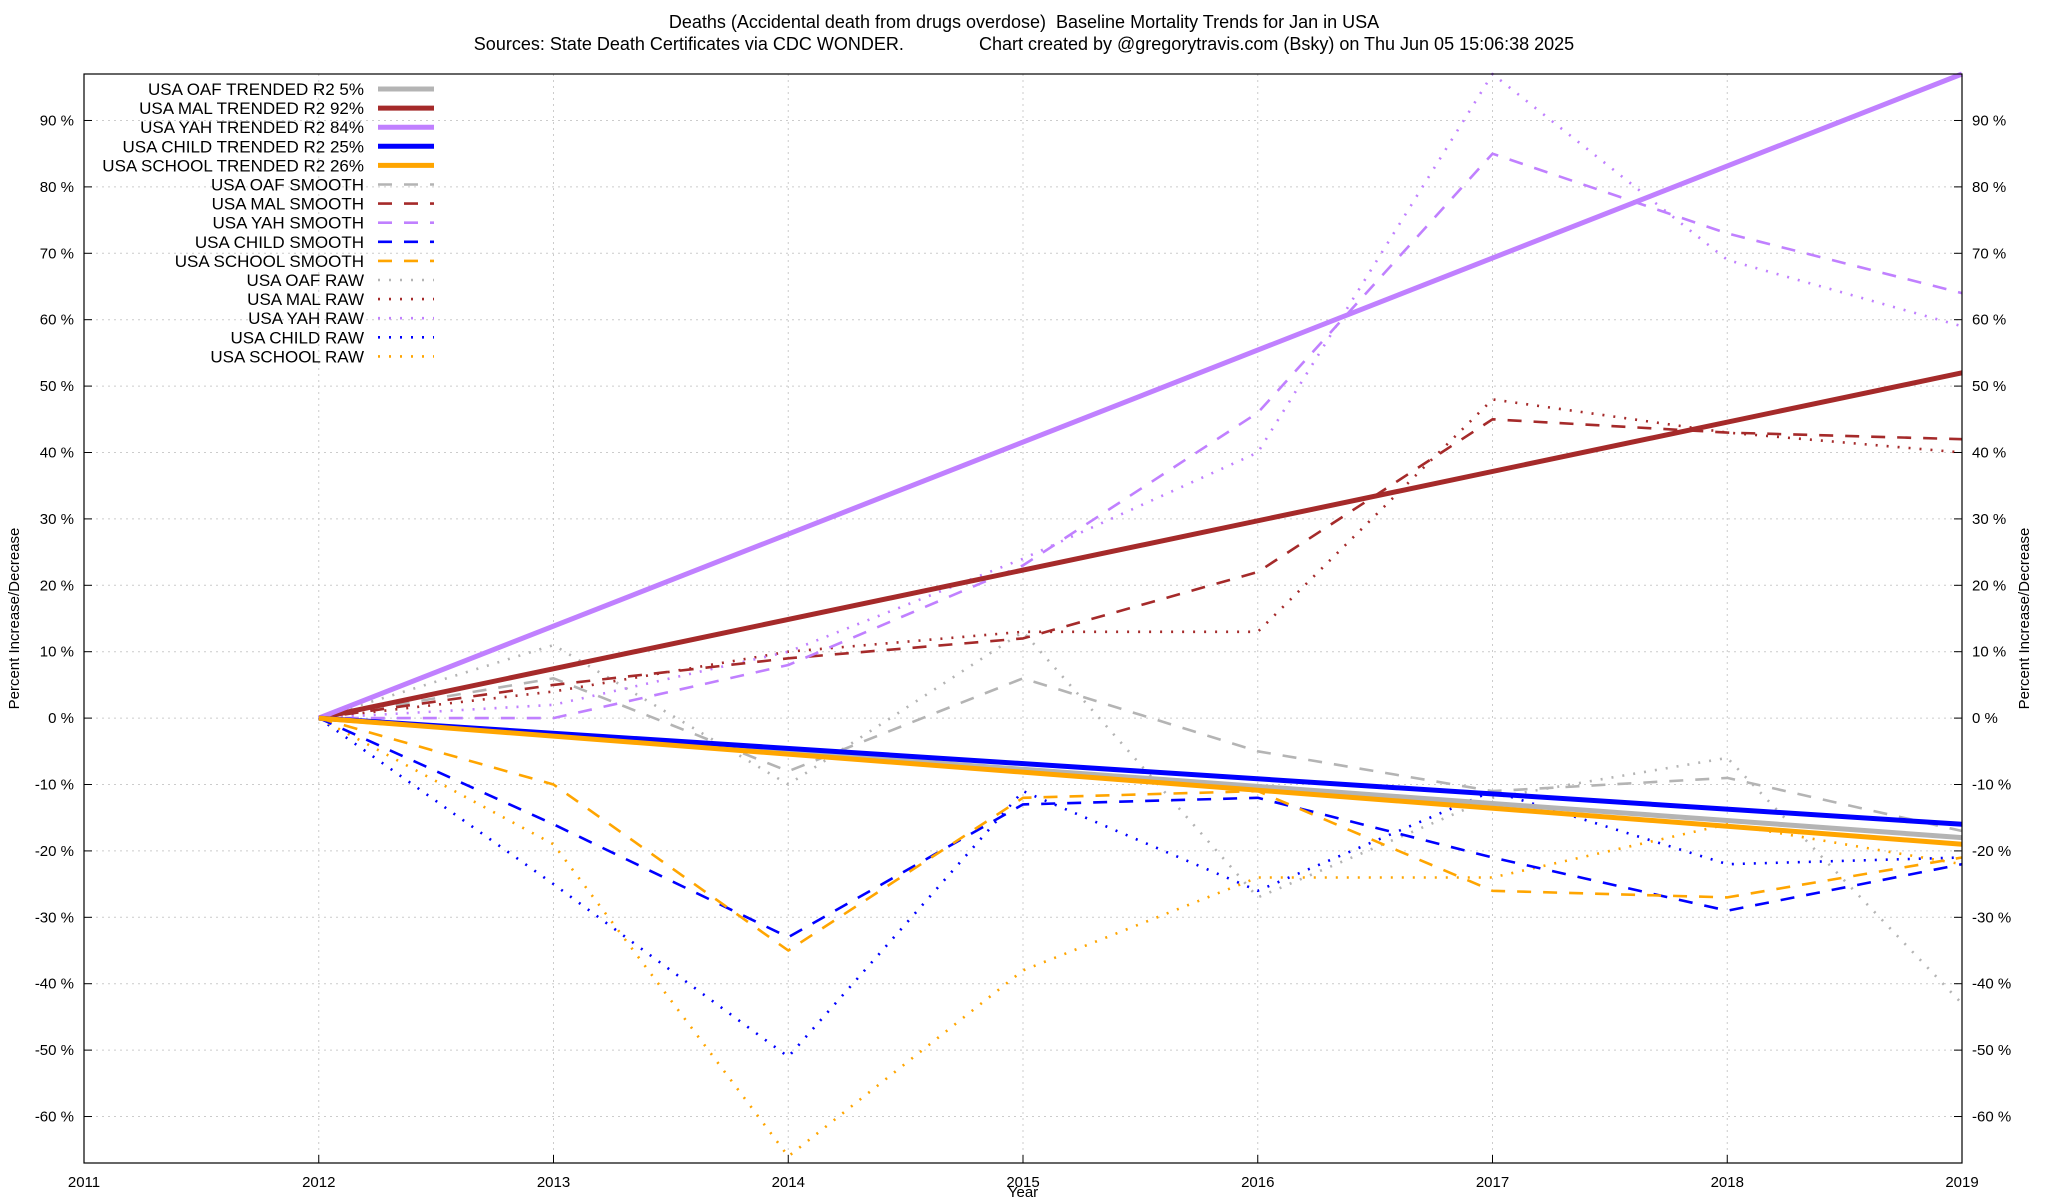 This screenshot has width=2048, height=1200. I want to click on y-tick-label: -40 %, so click(54, 984).